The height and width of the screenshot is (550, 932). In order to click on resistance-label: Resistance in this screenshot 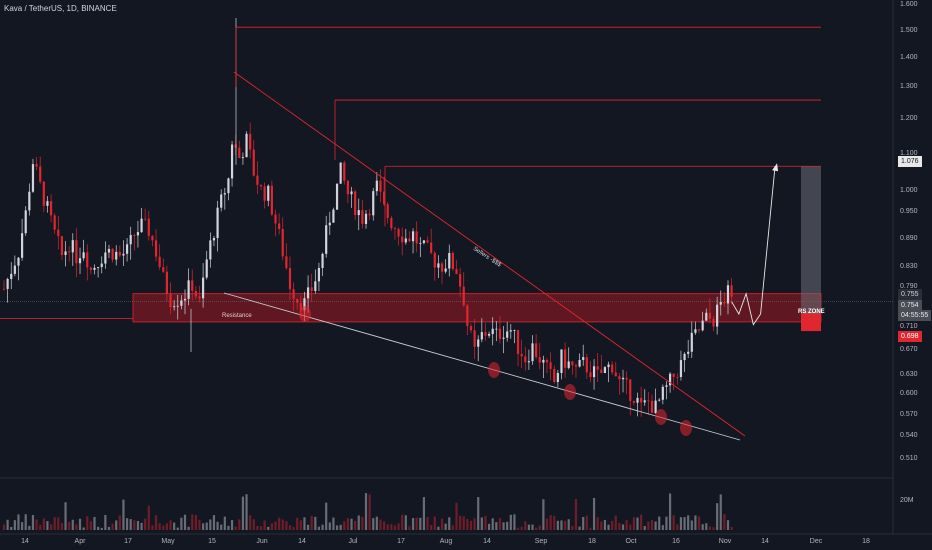, I will do `click(237, 316)`.